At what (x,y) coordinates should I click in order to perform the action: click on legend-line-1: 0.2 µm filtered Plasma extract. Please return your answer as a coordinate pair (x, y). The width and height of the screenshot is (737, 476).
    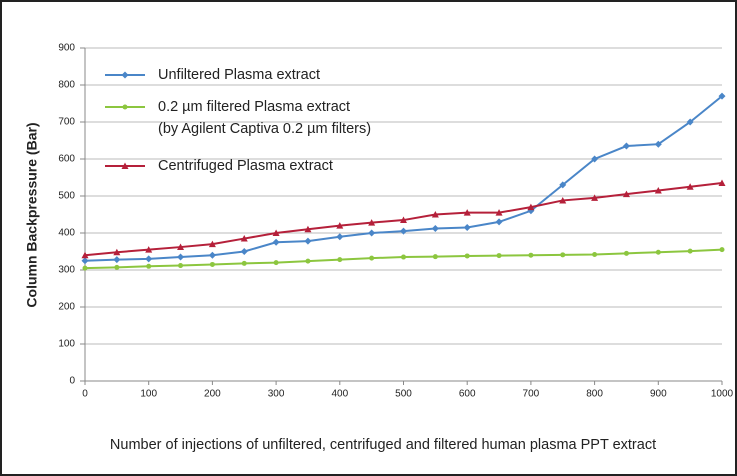
    Looking at the image, I should click on (256, 107).